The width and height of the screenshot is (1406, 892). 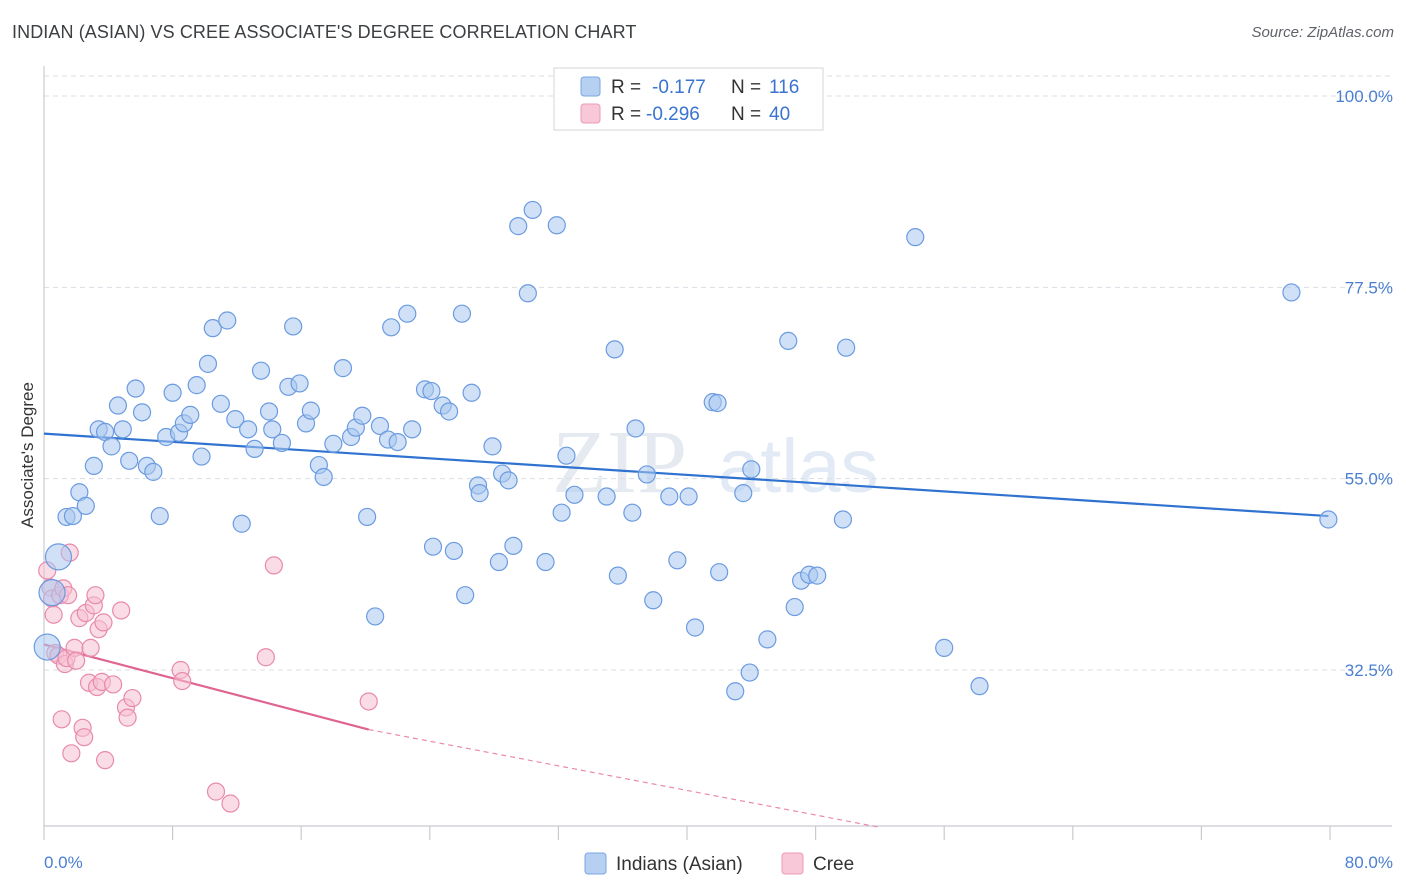 What do you see at coordinates (626, 114) in the screenshot?
I see `legend-r-label-pink: R =` at bounding box center [626, 114].